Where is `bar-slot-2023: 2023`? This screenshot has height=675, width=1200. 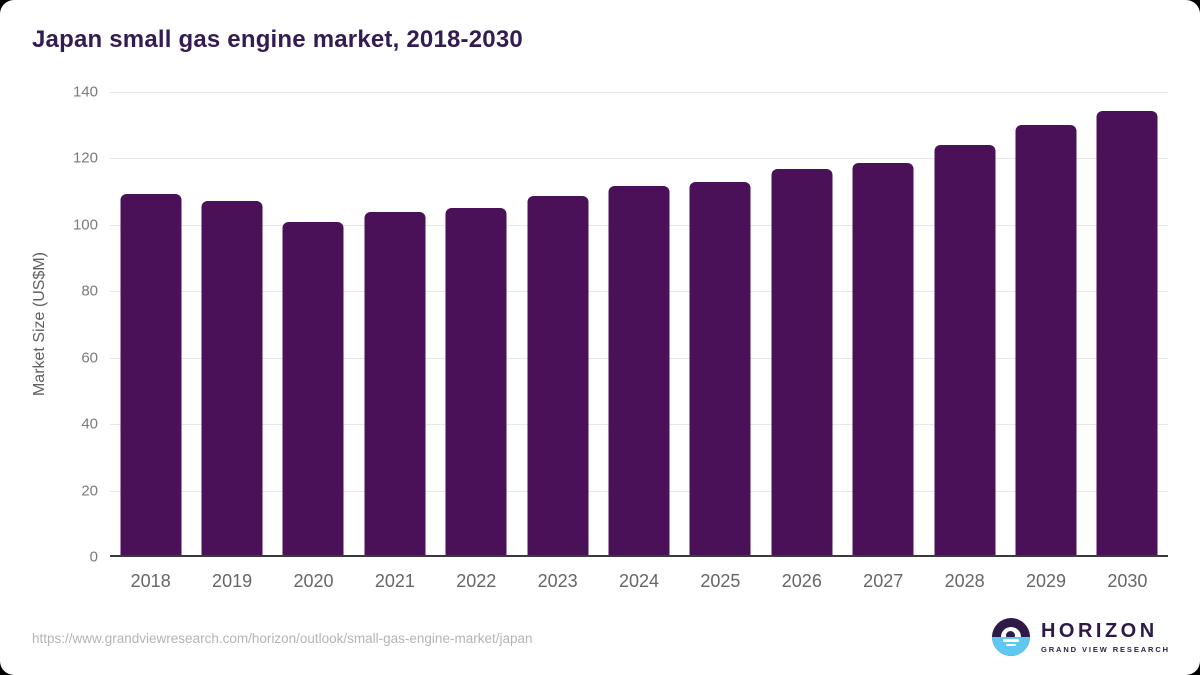
bar-slot-2023: 2023 is located at coordinates (557, 341).